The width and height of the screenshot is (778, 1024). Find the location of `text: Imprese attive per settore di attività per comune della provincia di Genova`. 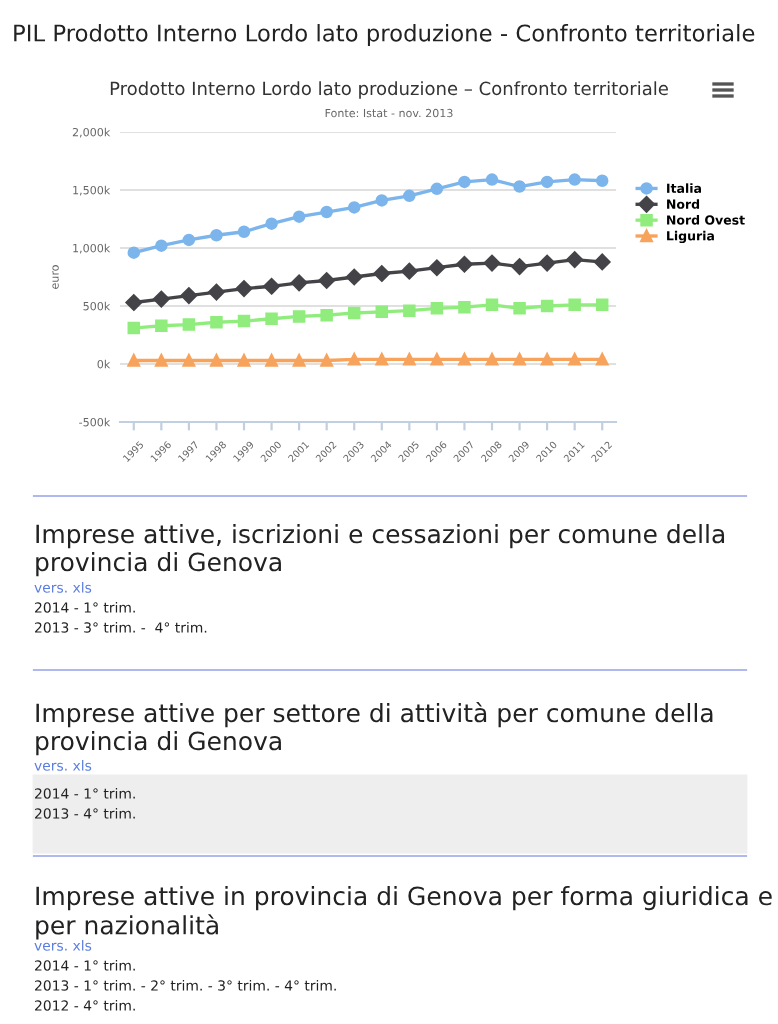

text: Imprese attive per settore di attività per comune della provincia di Genova is located at coordinates (374, 729).